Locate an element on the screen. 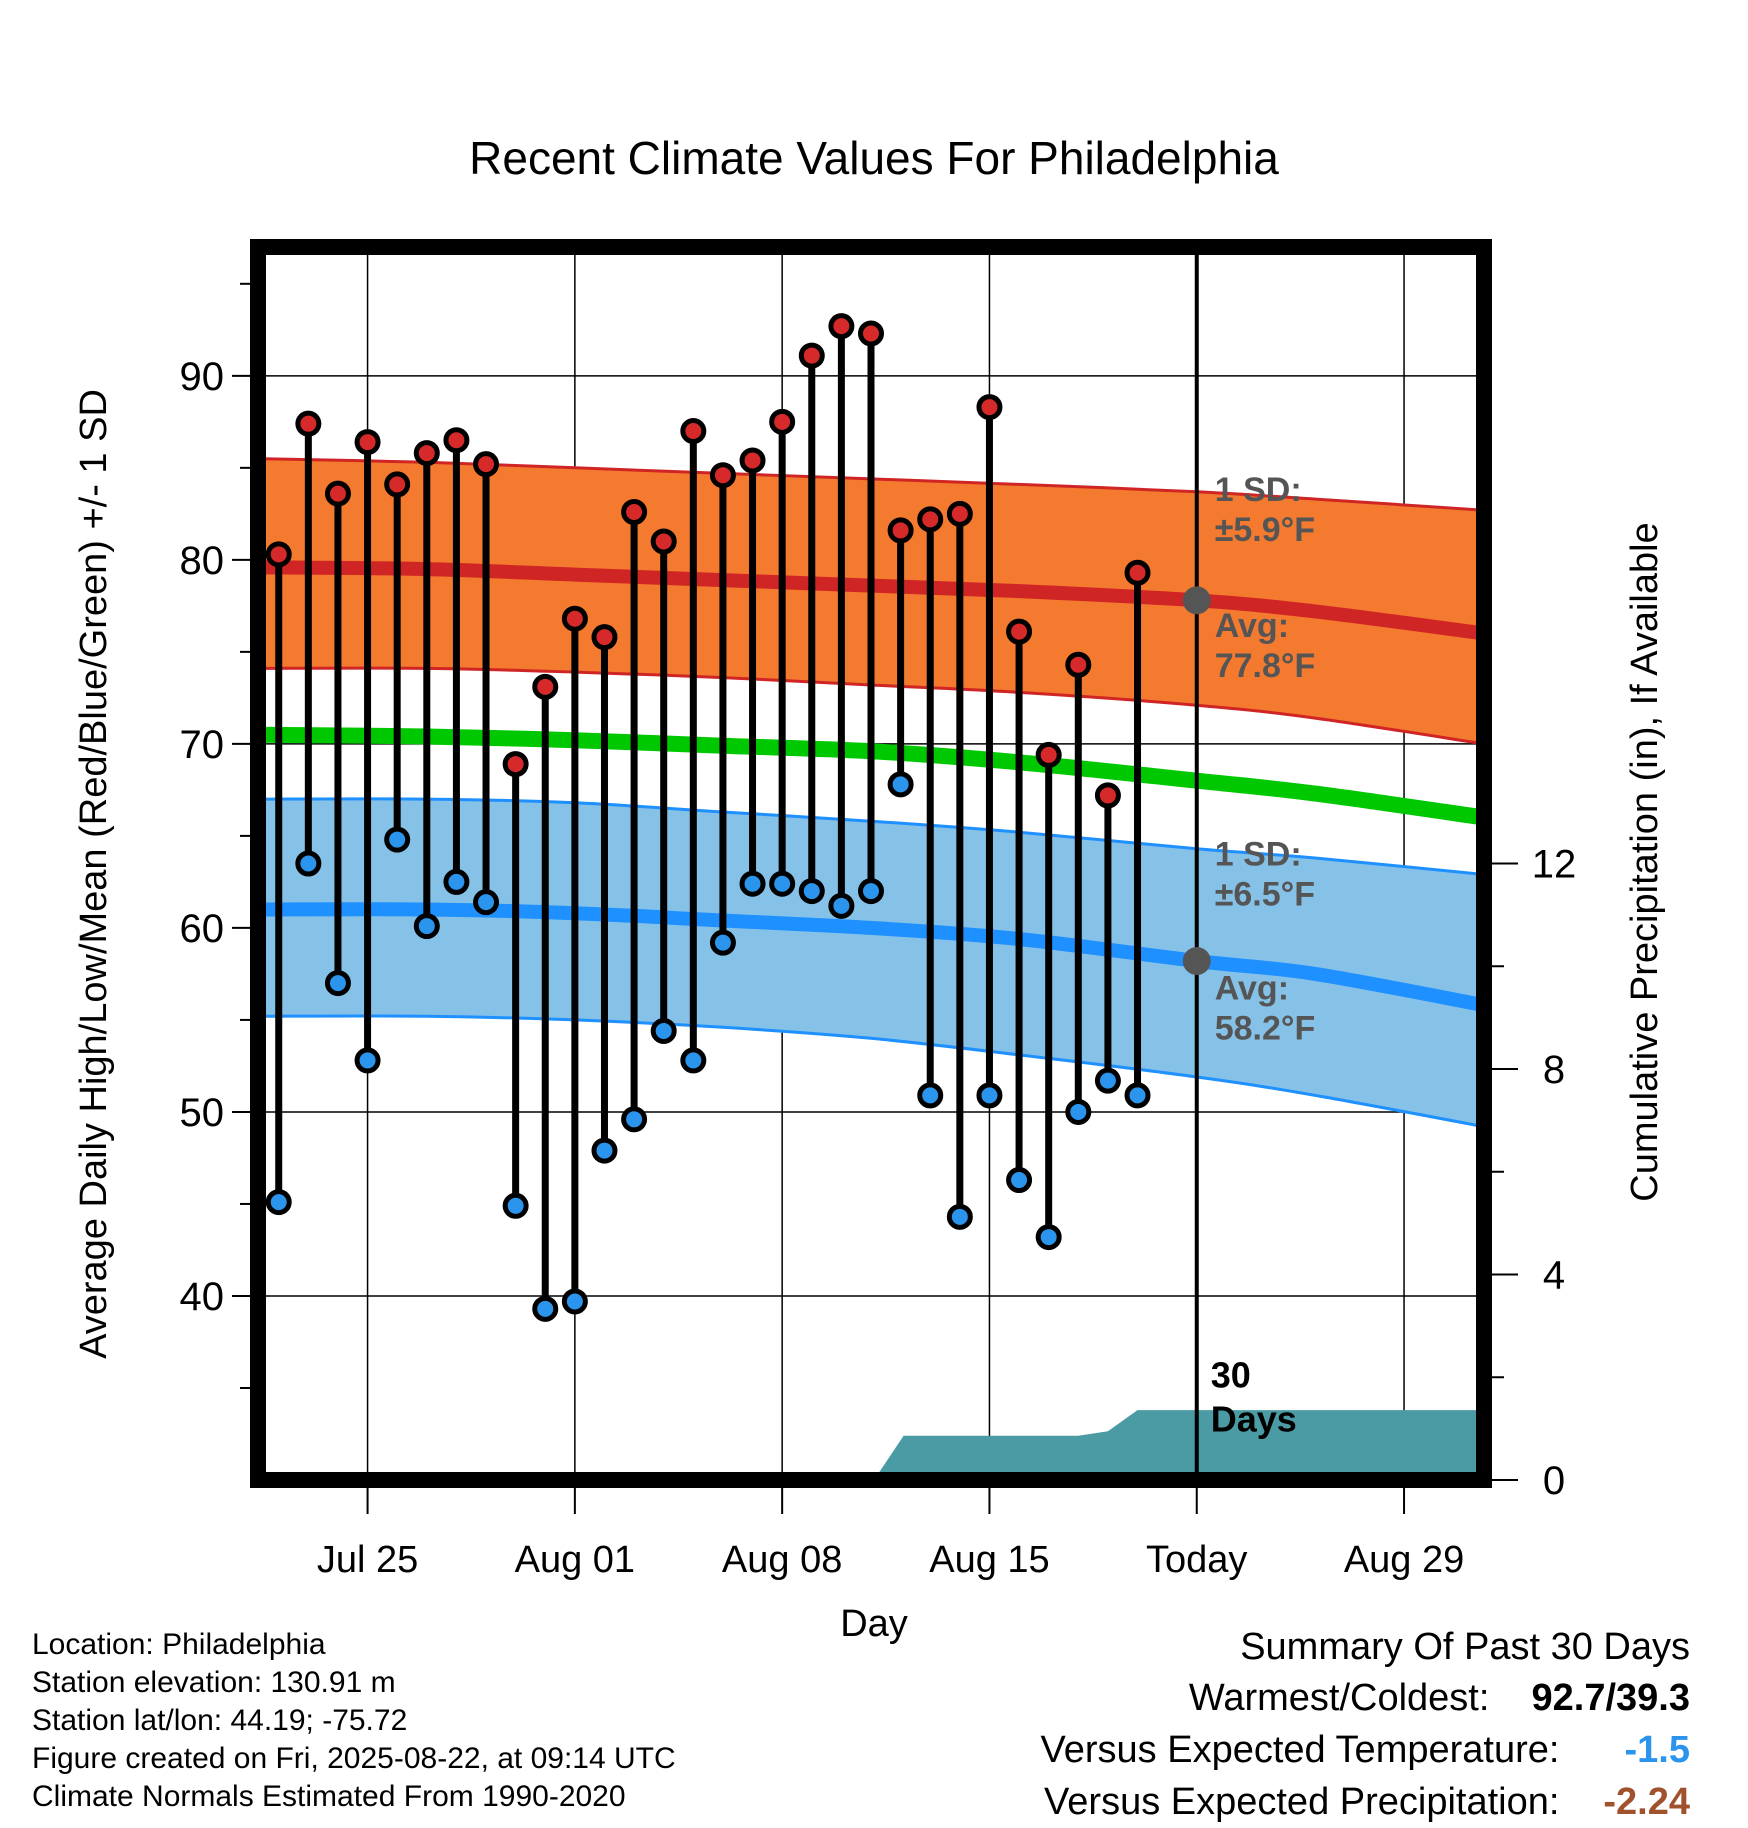 This screenshot has width=1748, height=1828. high-avg-annotation: Avg: is located at coordinates (1252, 626).